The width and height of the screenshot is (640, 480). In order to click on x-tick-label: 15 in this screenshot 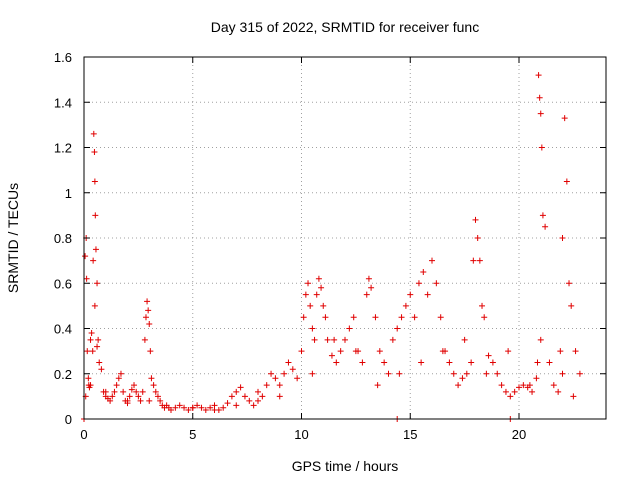, I will do `click(410, 434)`.